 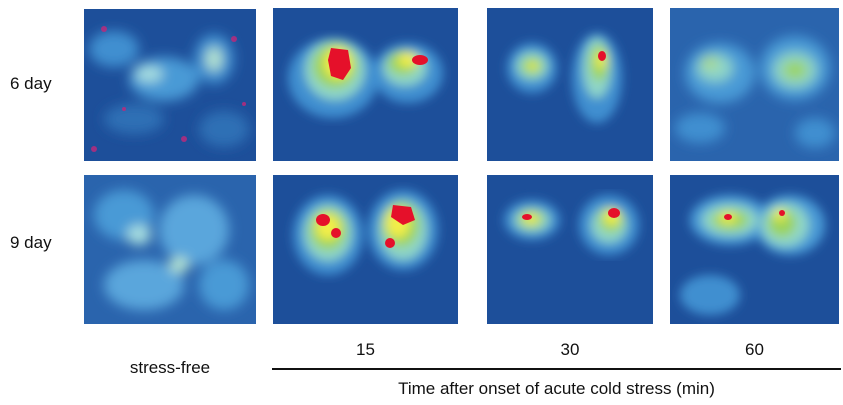 What do you see at coordinates (570, 349) in the screenshot?
I see `col-label-30: 30` at bounding box center [570, 349].